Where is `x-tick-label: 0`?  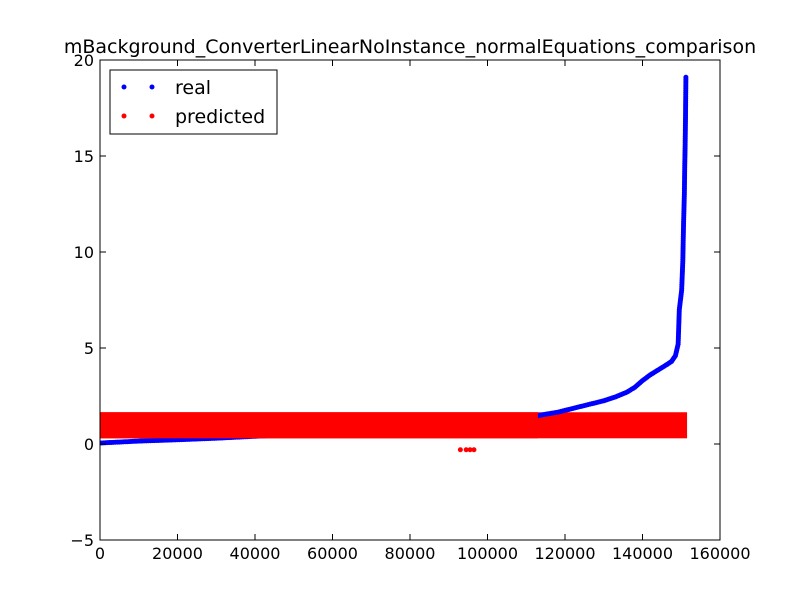
x-tick-label: 0 is located at coordinates (100, 553).